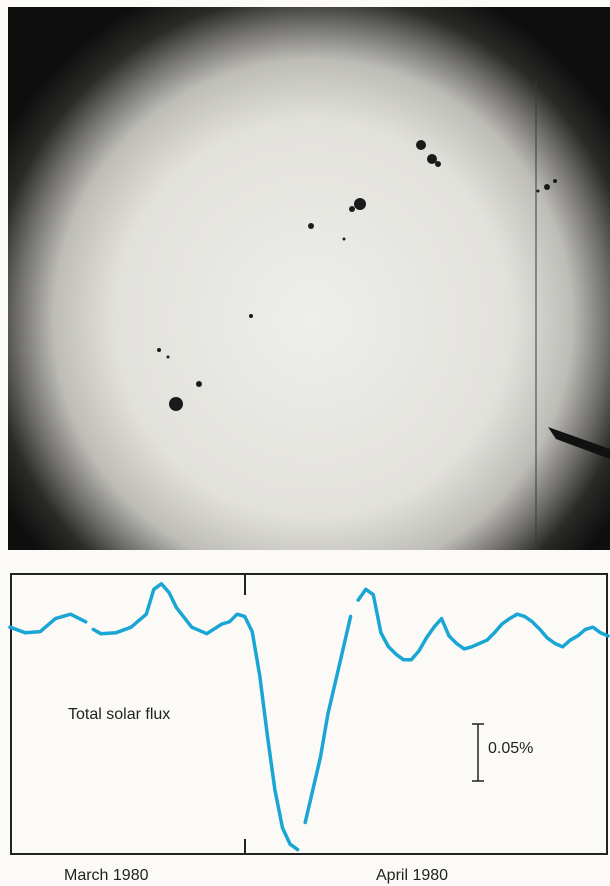  Describe the element at coordinates (106, 875) in the screenshot. I see `month-label-march: March 1980` at that location.